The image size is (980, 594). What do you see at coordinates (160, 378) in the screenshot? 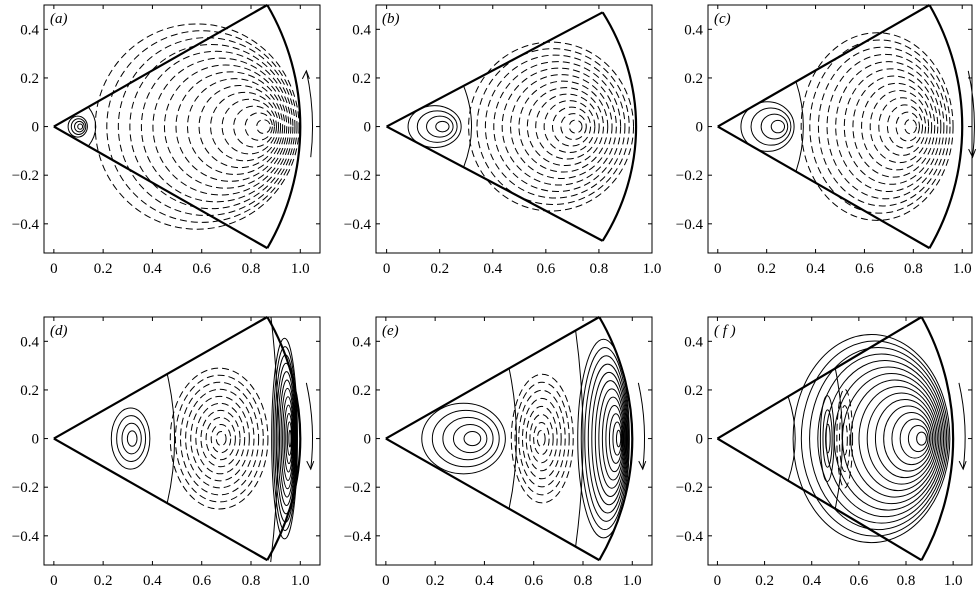
I see `wedge-upper-wall` at bounding box center [160, 378].